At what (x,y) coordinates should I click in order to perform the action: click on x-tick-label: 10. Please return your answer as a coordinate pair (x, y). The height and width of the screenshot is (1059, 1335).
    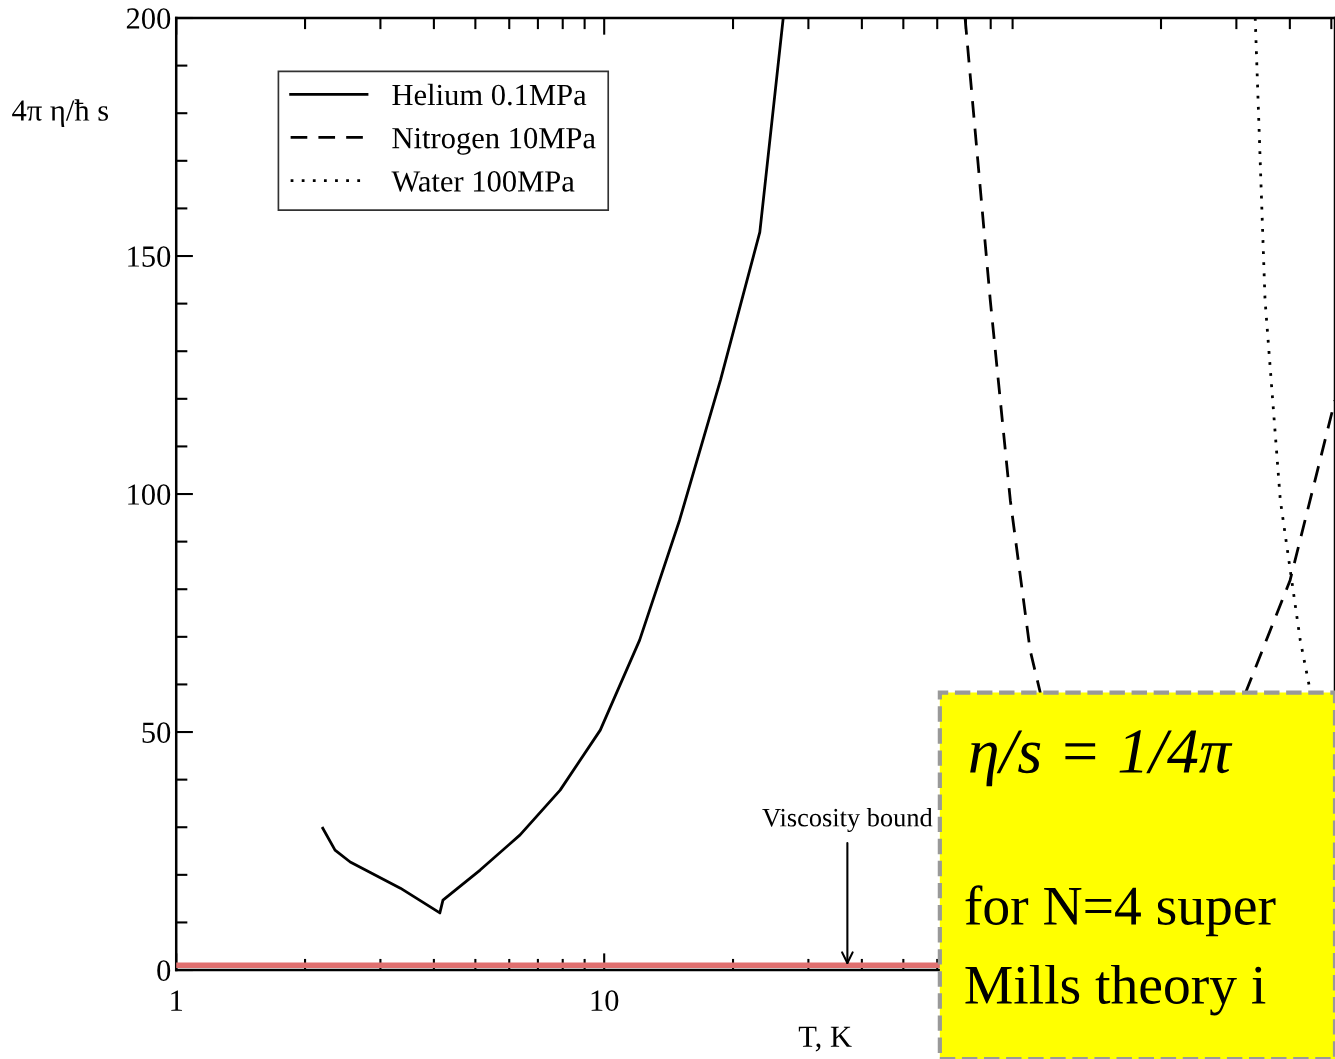
    Looking at the image, I should click on (605, 1000).